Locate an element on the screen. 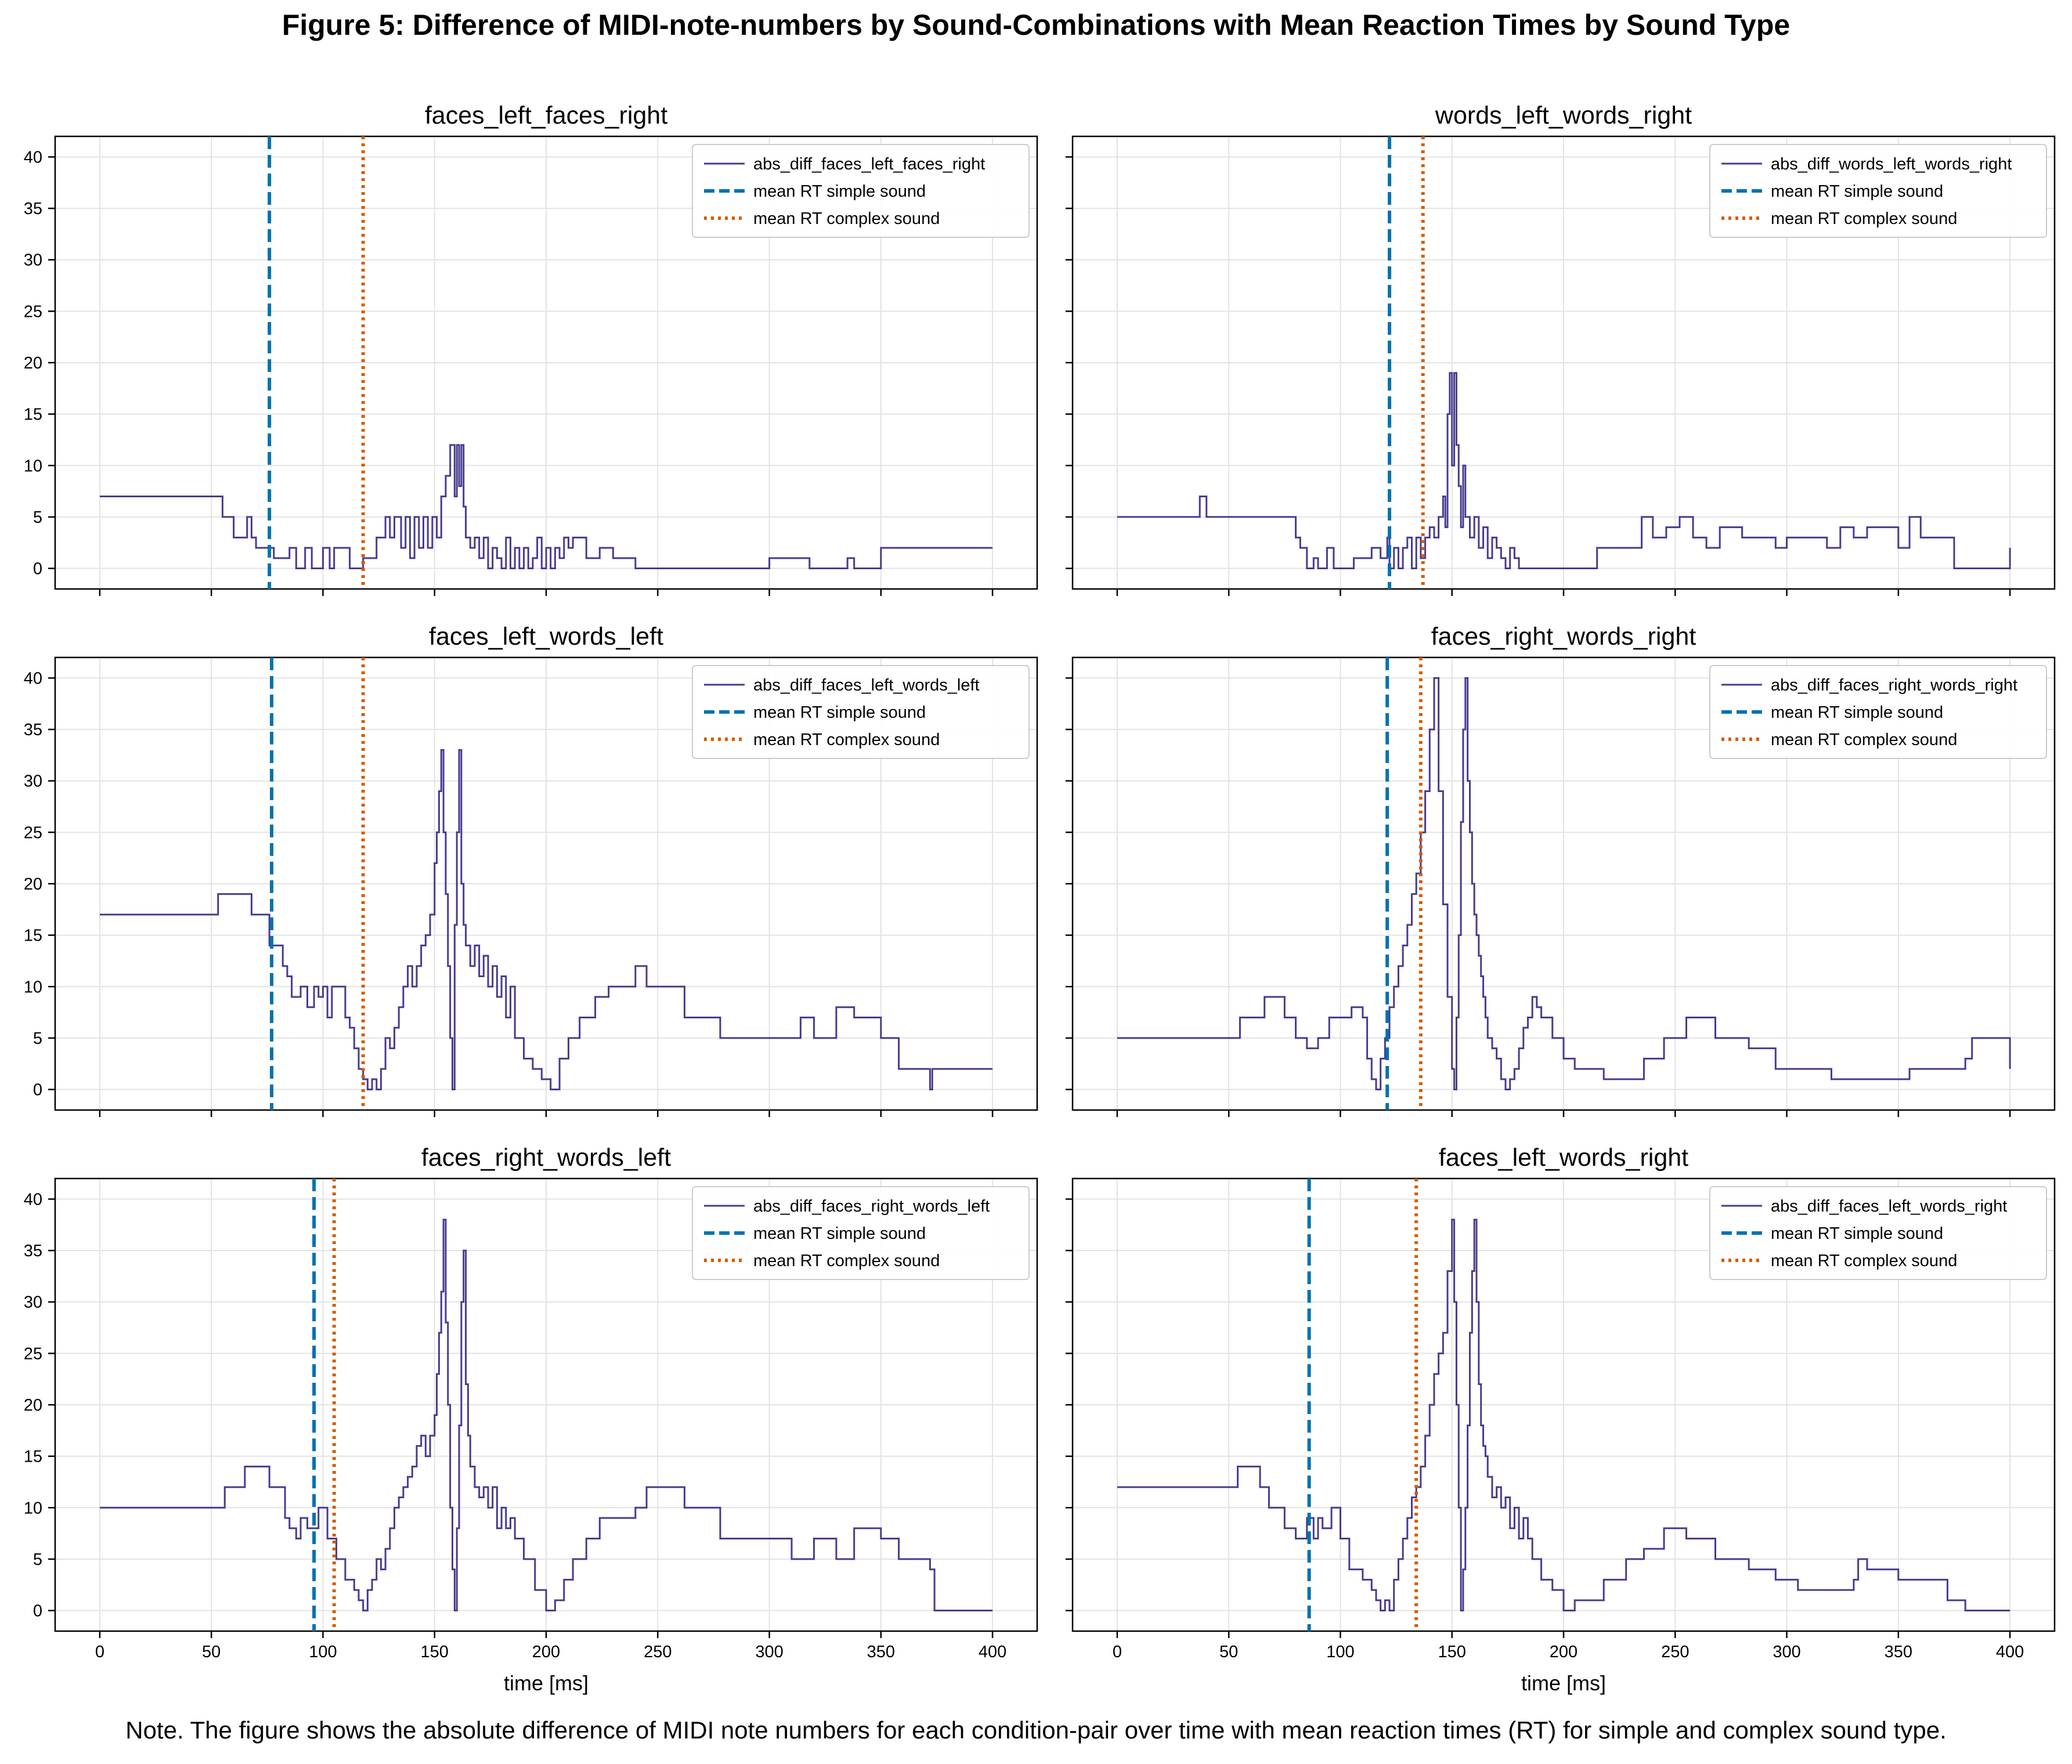 Image resolution: width=2072 pixels, height=1764 pixels. subplot-title: faces_right_words_left is located at coordinates (546, 1158).